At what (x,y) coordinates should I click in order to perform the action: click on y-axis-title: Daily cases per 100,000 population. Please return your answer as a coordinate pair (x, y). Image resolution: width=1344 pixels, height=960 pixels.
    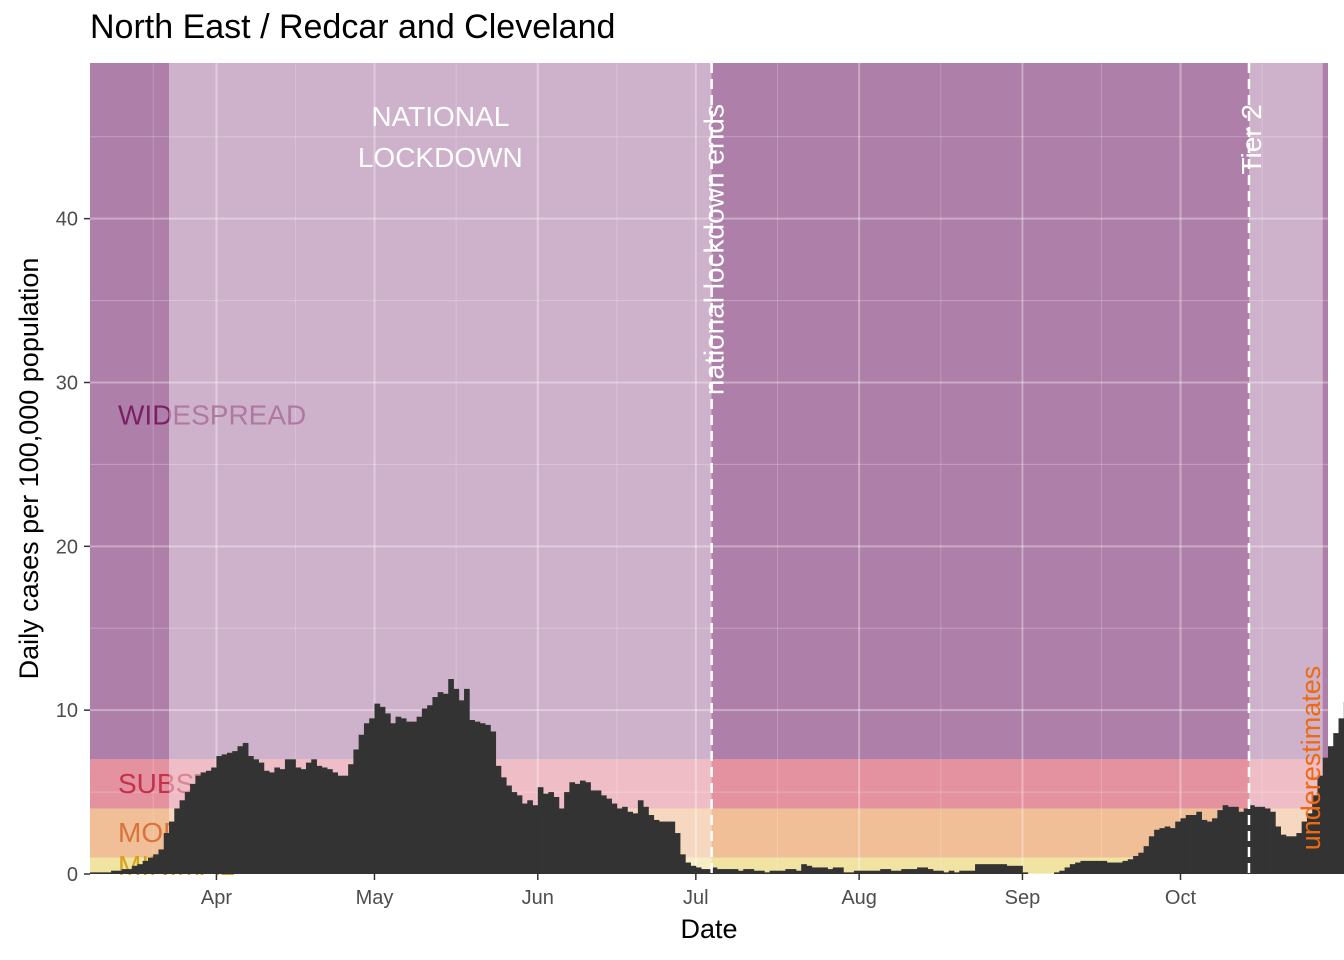
    Looking at the image, I should click on (29, 469).